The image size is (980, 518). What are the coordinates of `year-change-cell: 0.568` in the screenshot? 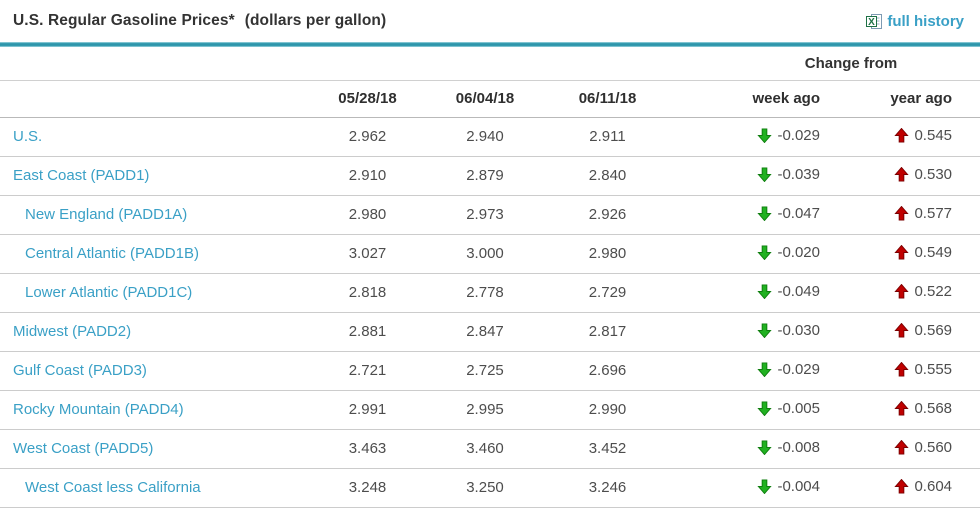 It's located at (907, 410).